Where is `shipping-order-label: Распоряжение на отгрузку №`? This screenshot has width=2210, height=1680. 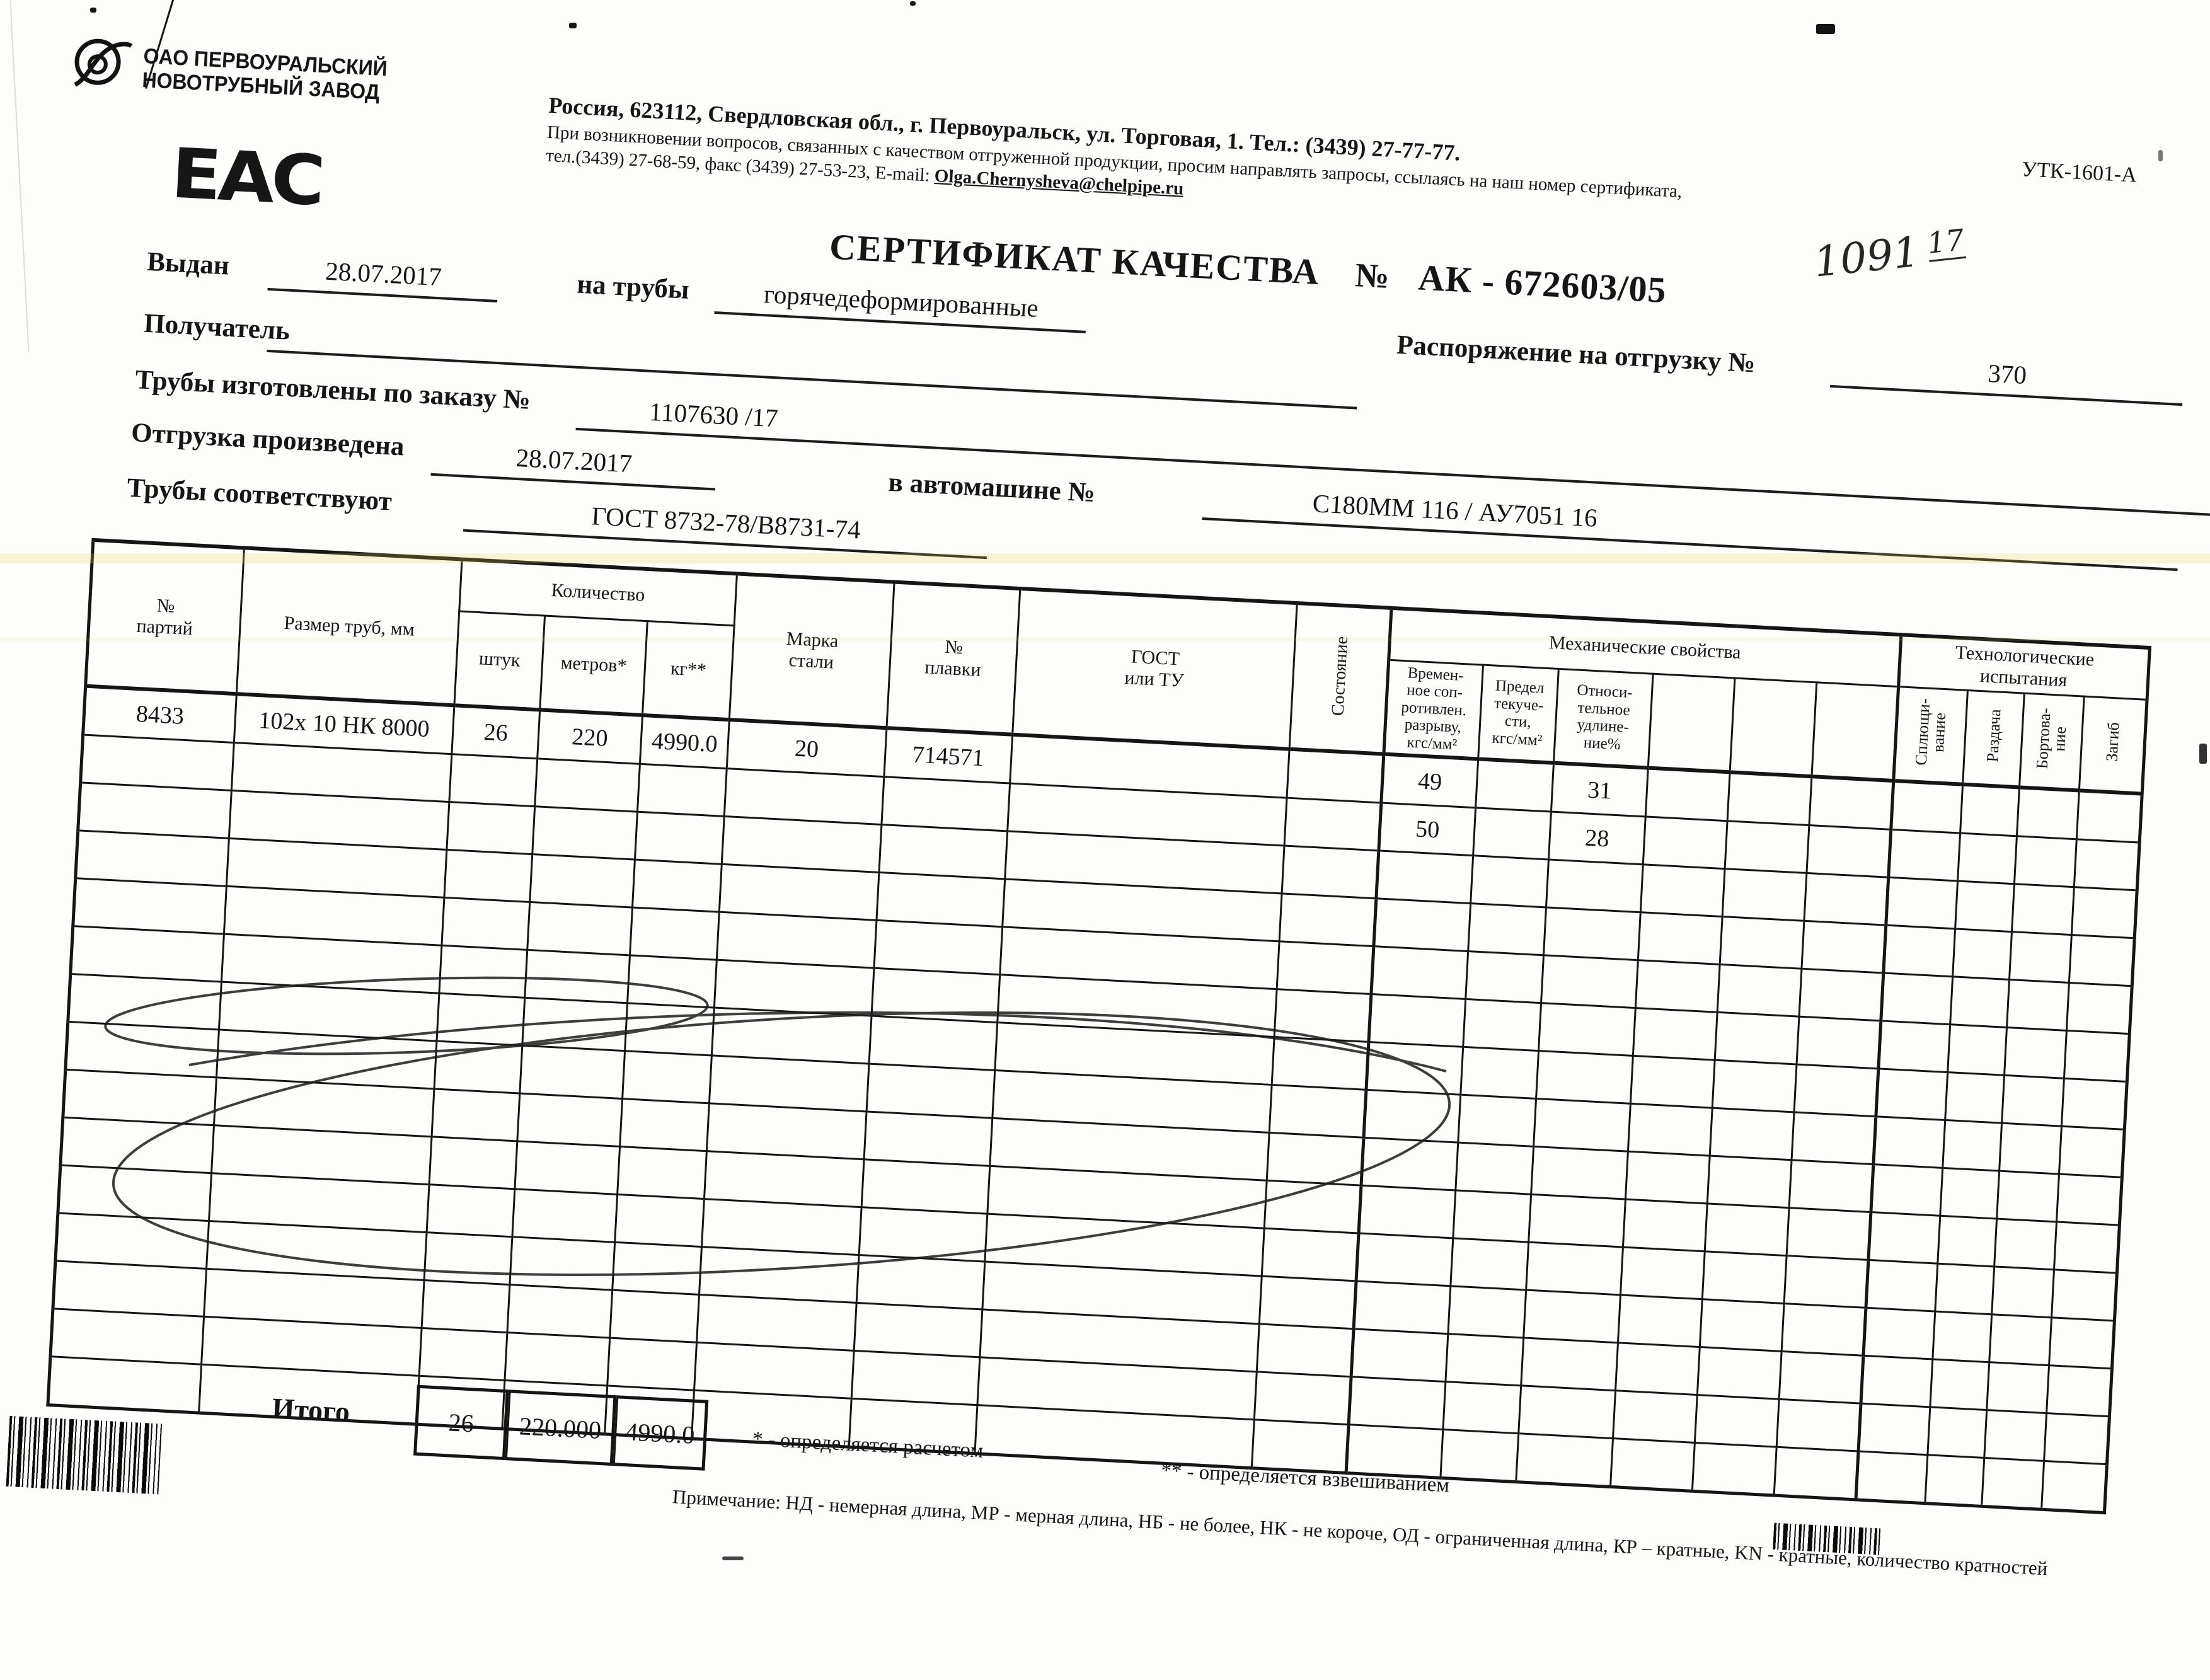 shipping-order-label: Распоряжение на отгрузку № is located at coordinates (1576, 354).